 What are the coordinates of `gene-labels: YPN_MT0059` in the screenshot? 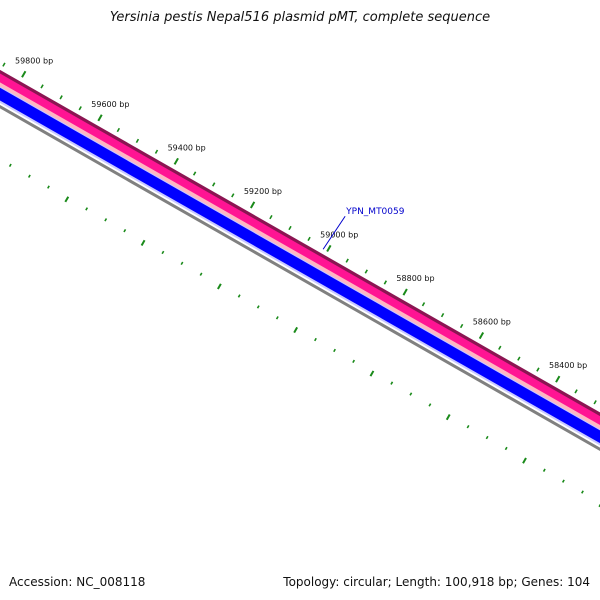 It's located at (363, 228).